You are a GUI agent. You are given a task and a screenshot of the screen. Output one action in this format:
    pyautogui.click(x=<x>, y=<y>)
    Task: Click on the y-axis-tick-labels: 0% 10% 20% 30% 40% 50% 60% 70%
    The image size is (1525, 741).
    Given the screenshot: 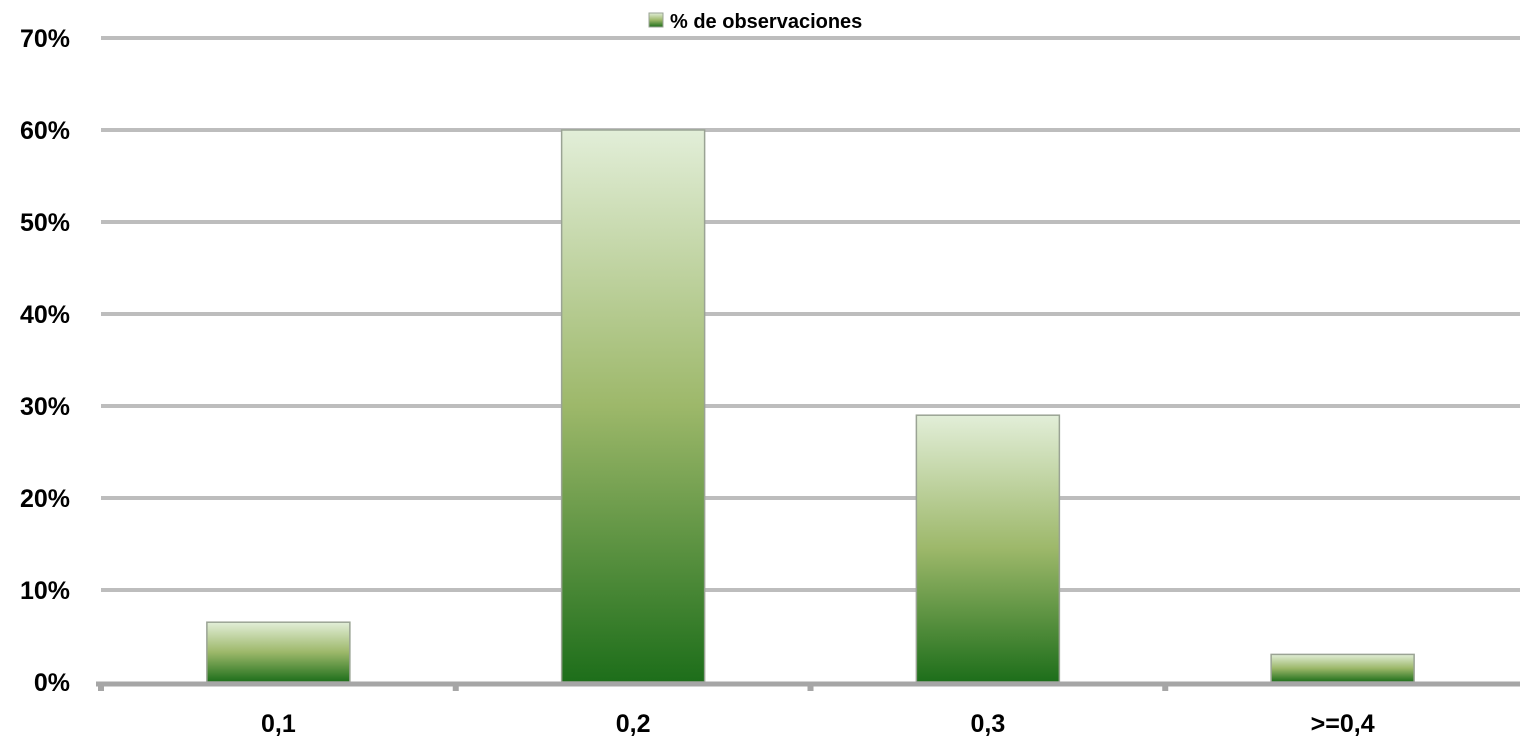 What is the action you would take?
    pyautogui.click(x=45, y=361)
    